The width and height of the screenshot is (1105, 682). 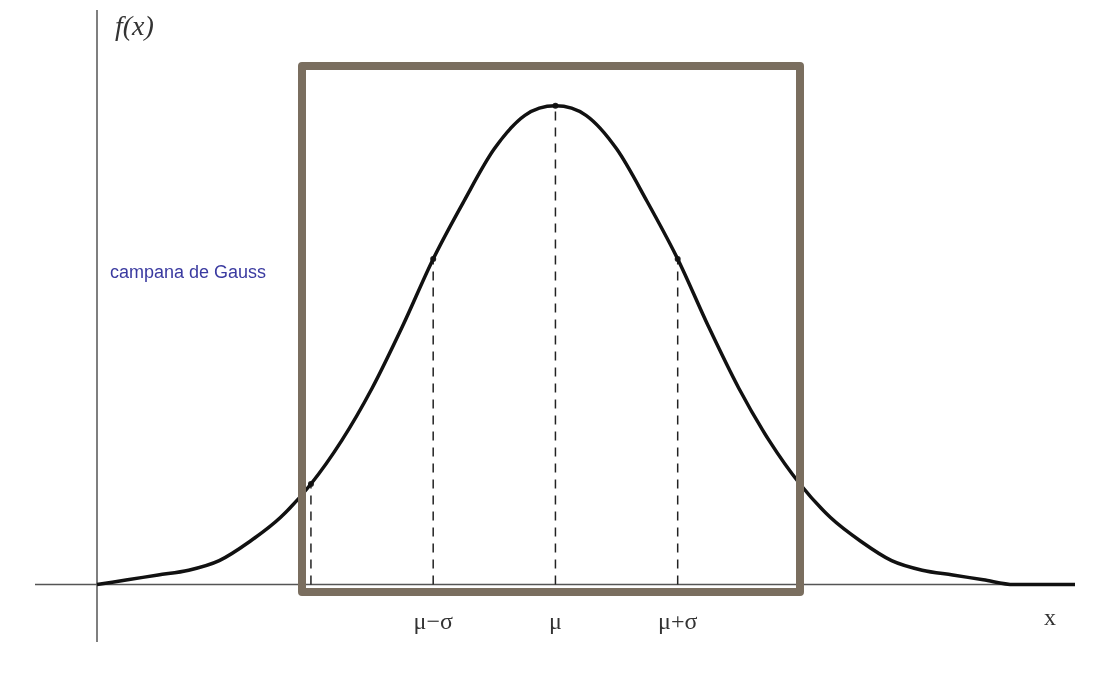 What do you see at coordinates (134, 26) in the screenshot?
I see `y-axis-title: f(x)` at bounding box center [134, 26].